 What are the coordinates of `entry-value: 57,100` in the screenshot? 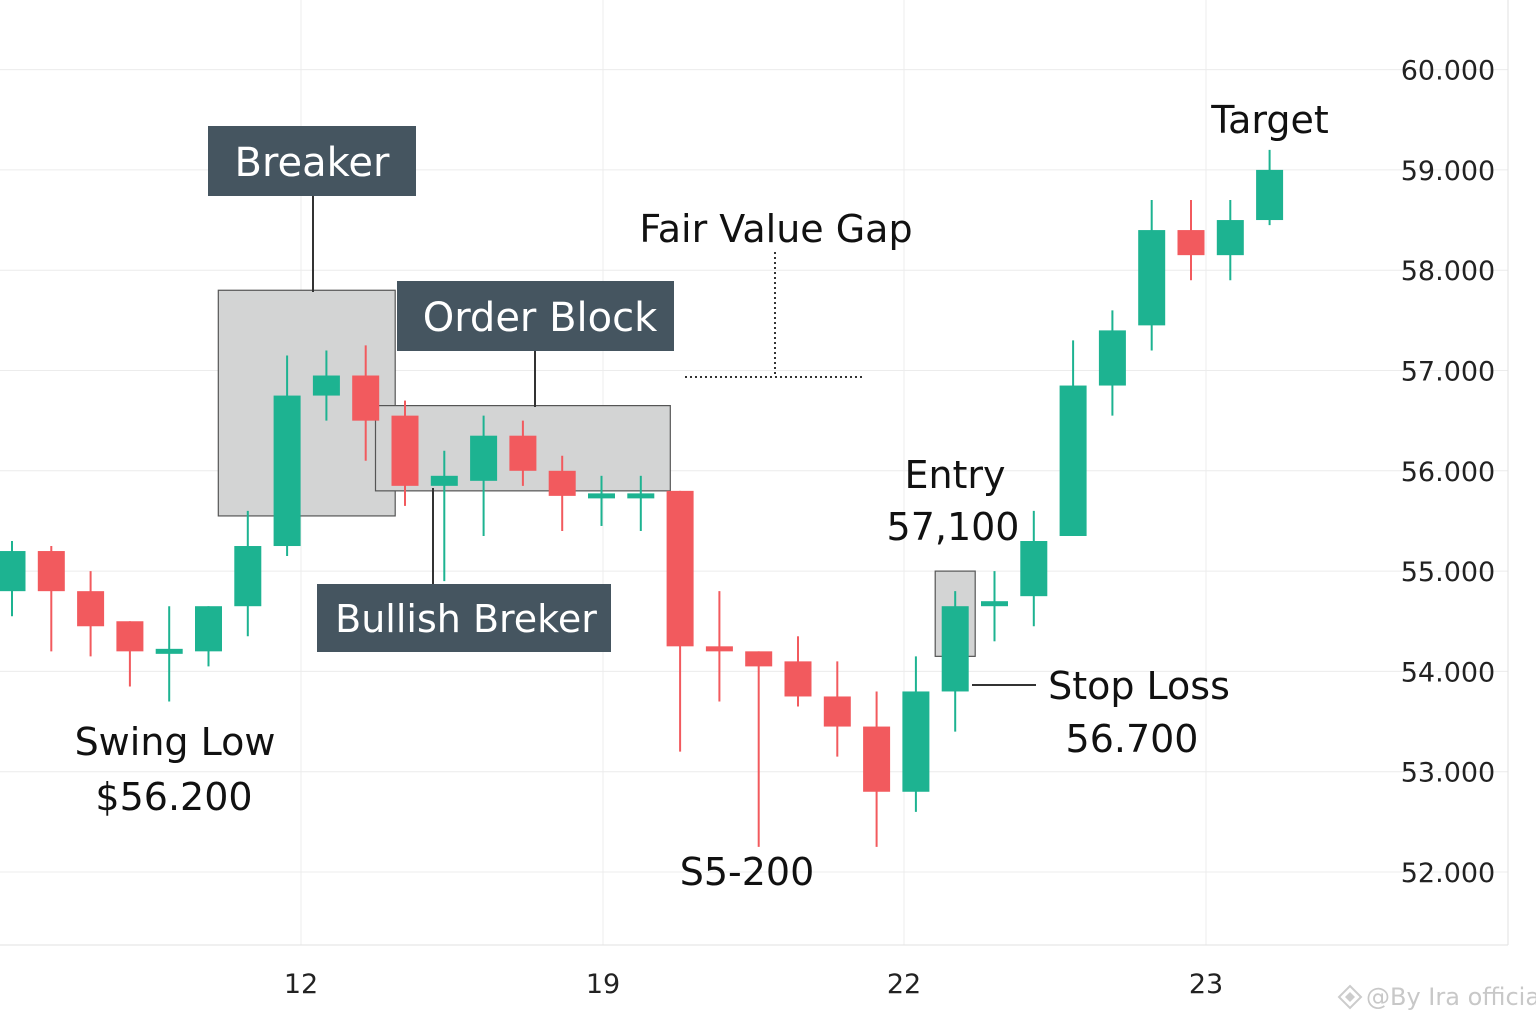 It's located at (953, 527).